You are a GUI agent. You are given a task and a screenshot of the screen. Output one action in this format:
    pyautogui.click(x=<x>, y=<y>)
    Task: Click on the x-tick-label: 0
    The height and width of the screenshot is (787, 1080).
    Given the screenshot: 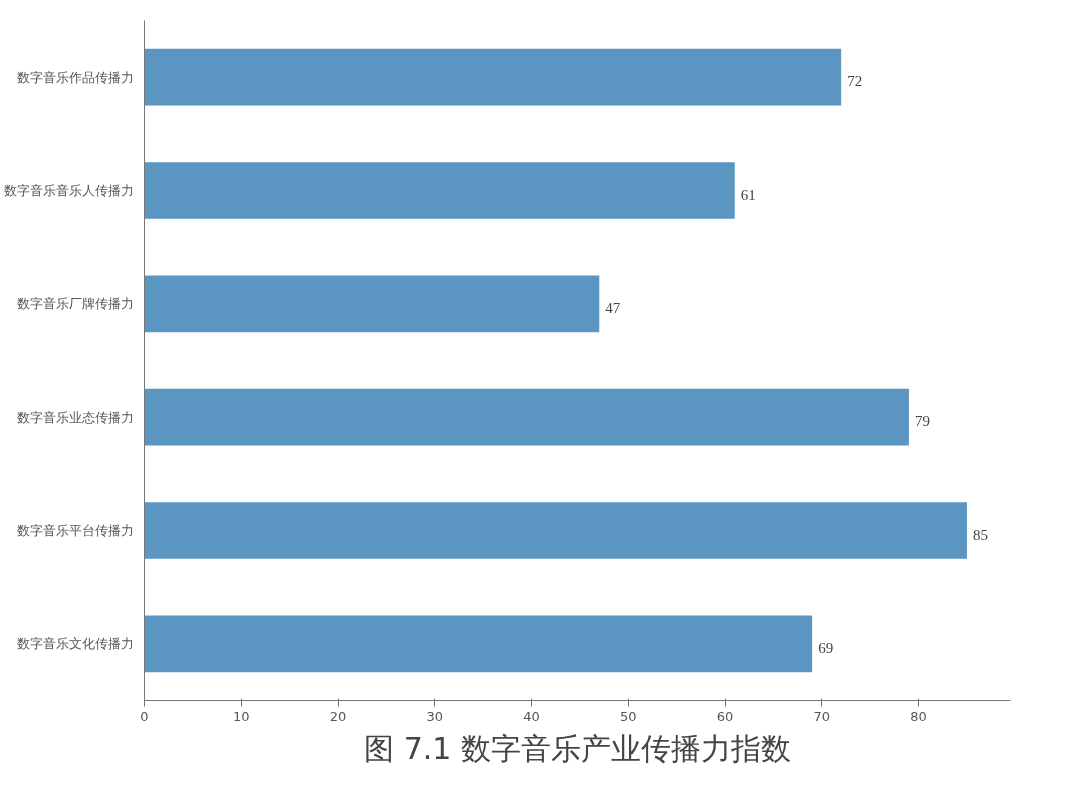 What is the action you would take?
    pyautogui.click(x=144, y=716)
    